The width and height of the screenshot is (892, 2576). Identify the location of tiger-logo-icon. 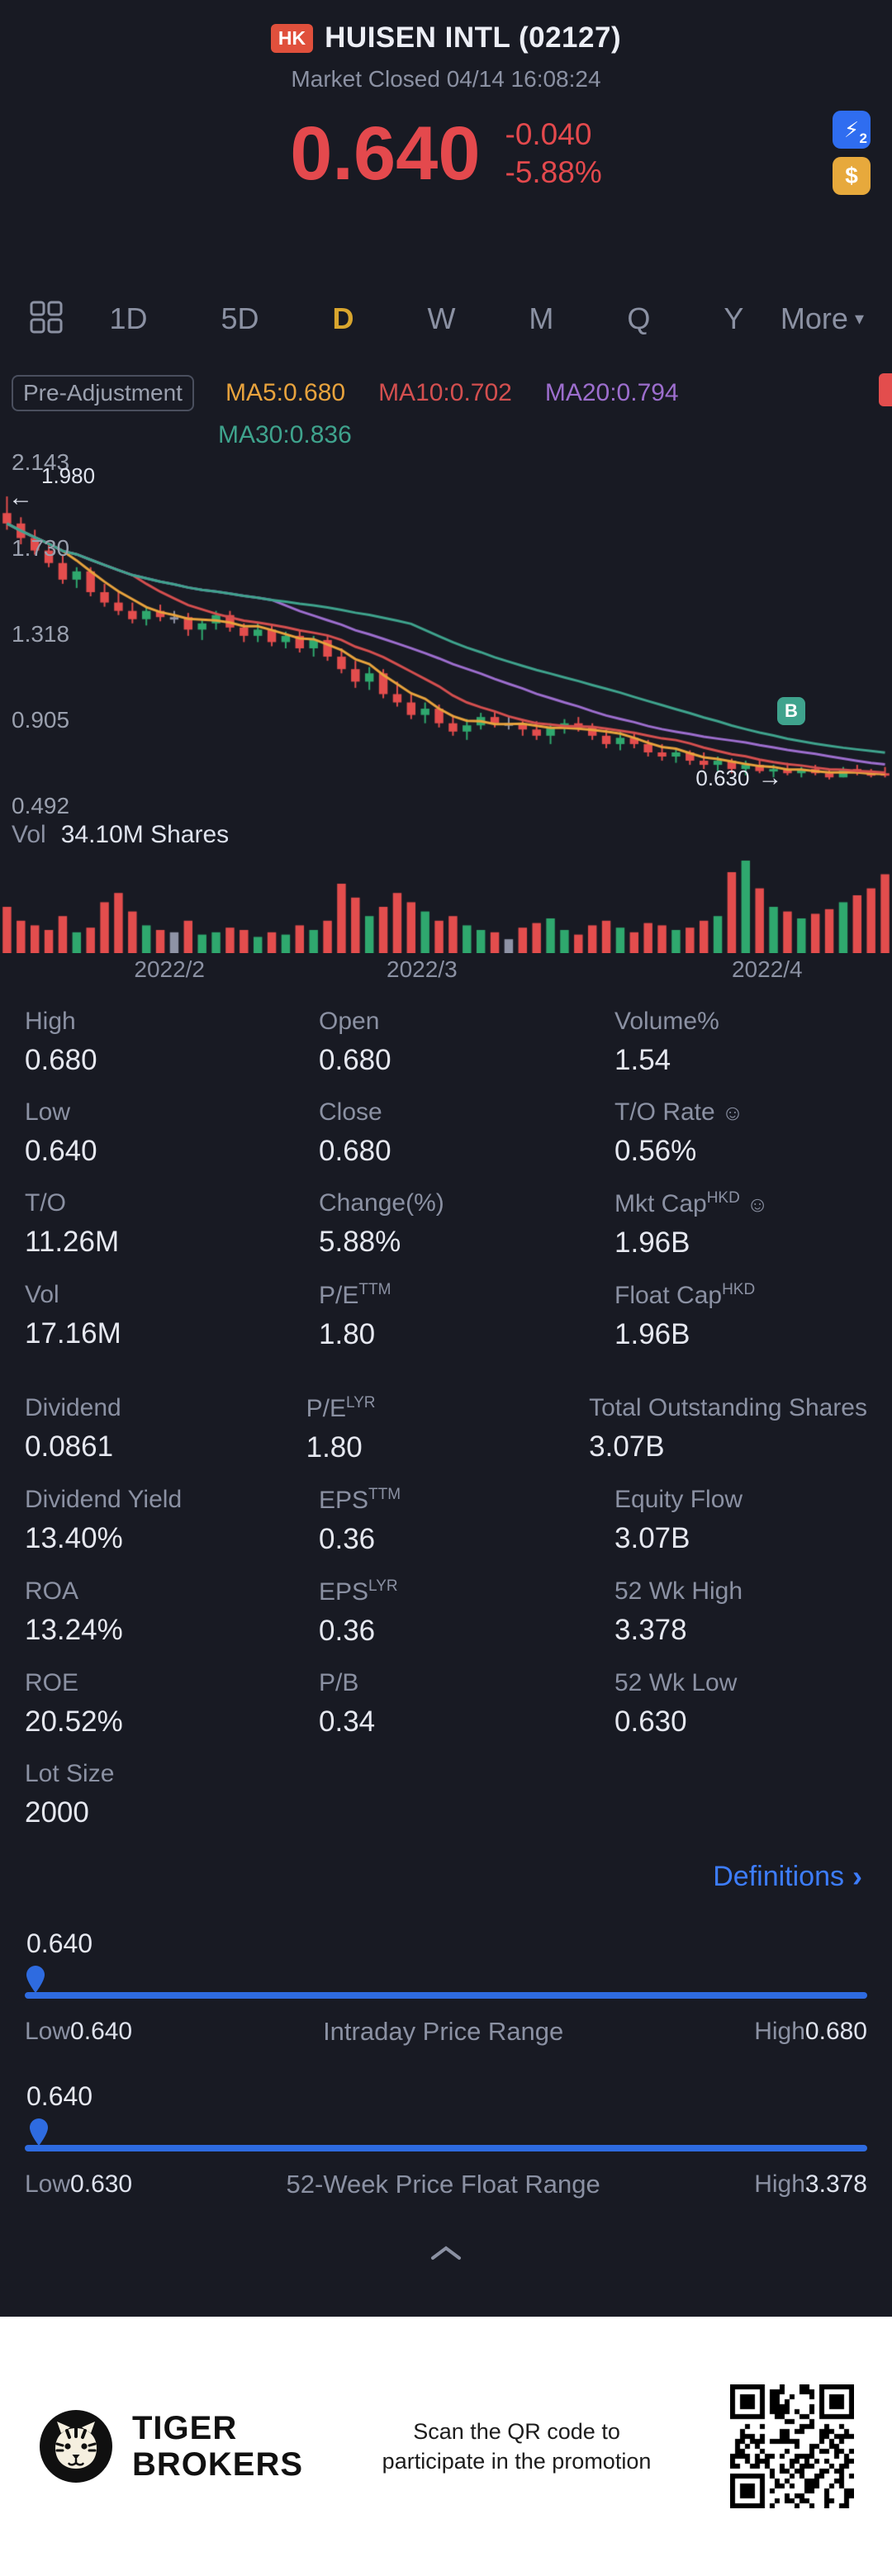
(76, 2446).